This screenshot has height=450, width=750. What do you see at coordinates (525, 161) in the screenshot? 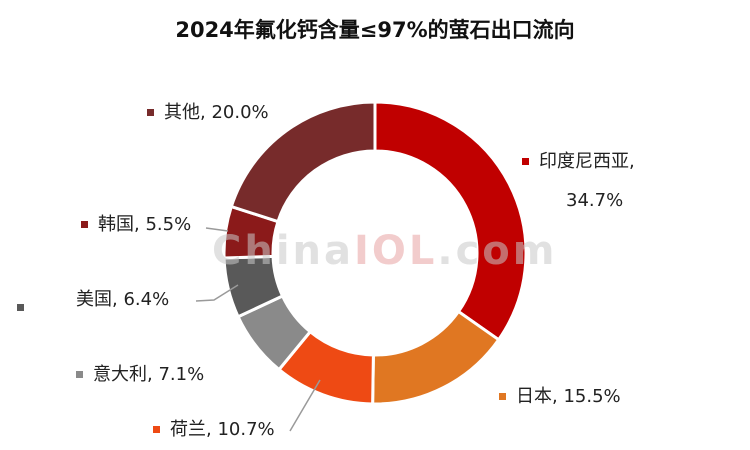
I see `legend-swatch-indonesia` at bounding box center [525, 161].